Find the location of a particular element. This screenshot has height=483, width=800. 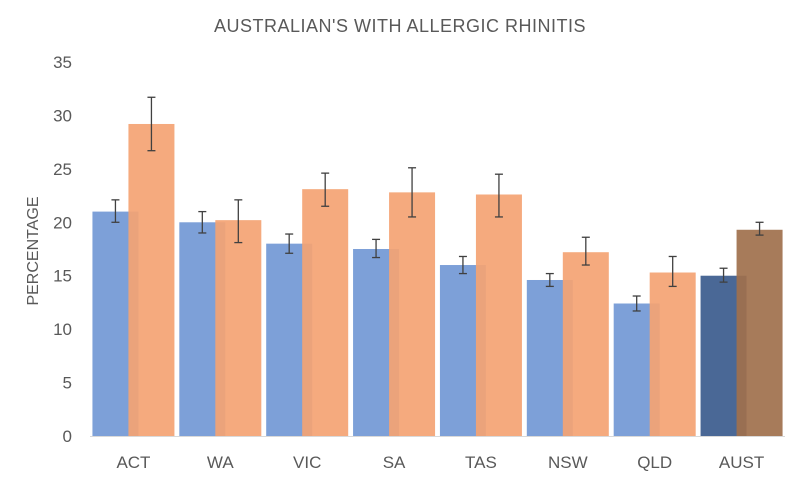

y-tick-label: 5 is located at coordinates (67, 383).